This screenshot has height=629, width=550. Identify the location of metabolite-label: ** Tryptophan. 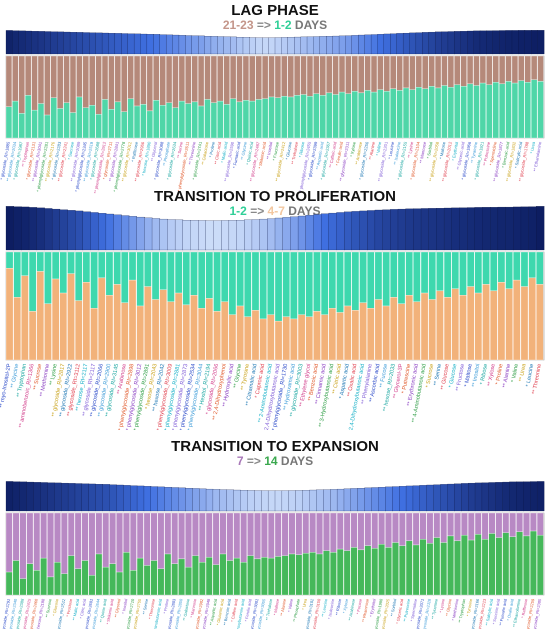
(461, 610).